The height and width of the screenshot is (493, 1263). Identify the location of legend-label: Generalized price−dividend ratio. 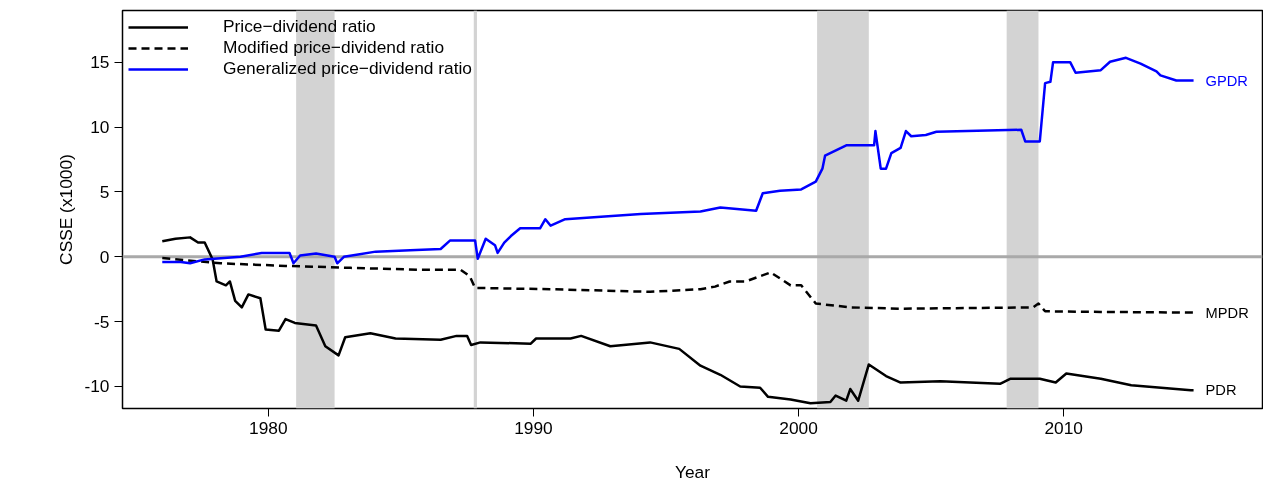
(347, 68).